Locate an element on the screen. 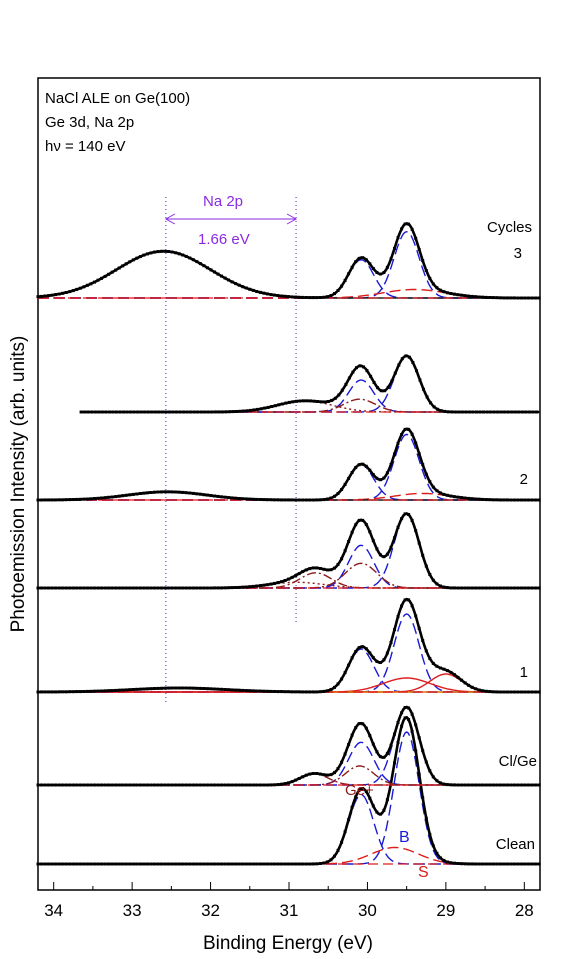 The width and height of the screenshot is (579, 959). spectrum-Clean: Clean is located at coordinates (288, 790).